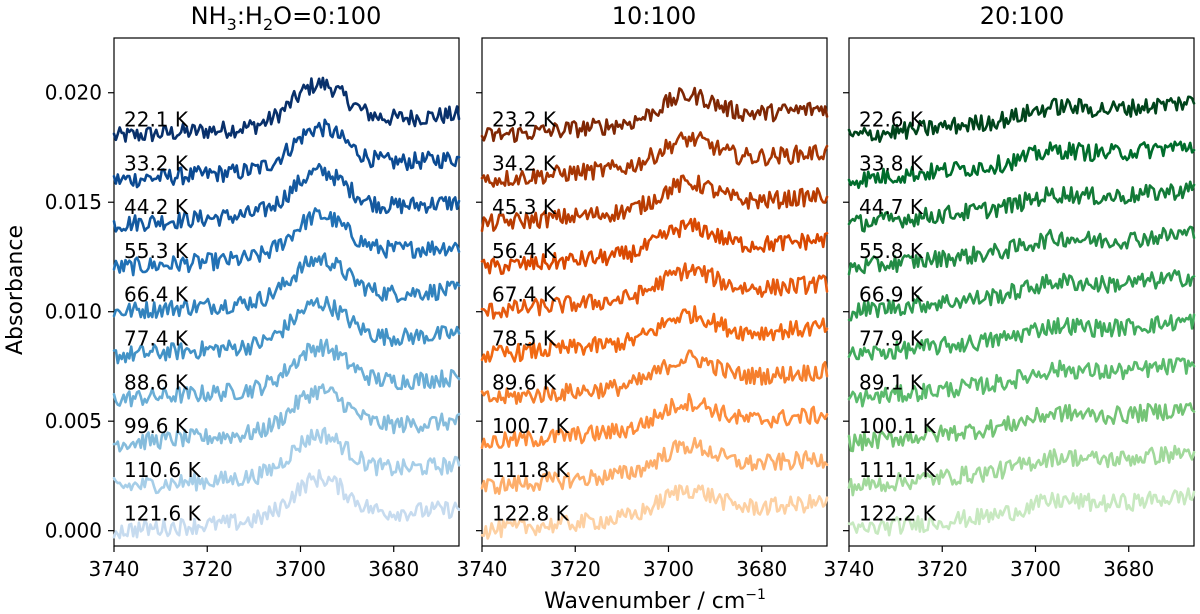  I want to click on series-label: 66.9 K, so click(891, 295).